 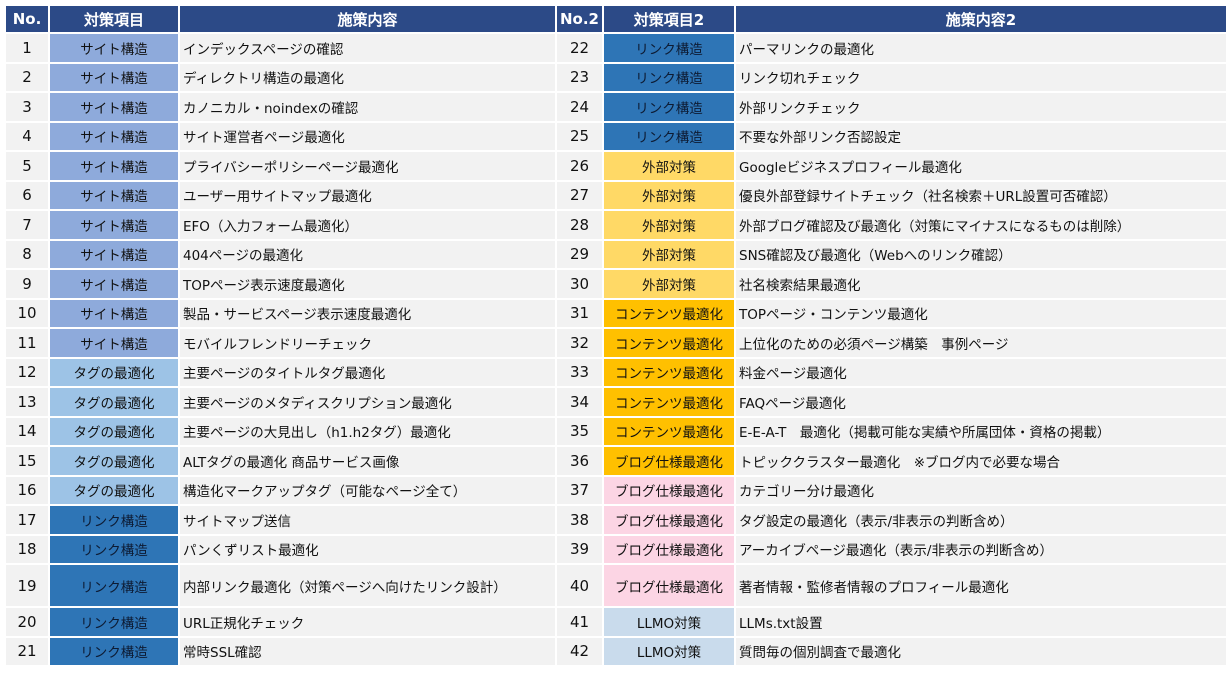 I want to click on right-no-cell: 40, so click(x=579, y=585).